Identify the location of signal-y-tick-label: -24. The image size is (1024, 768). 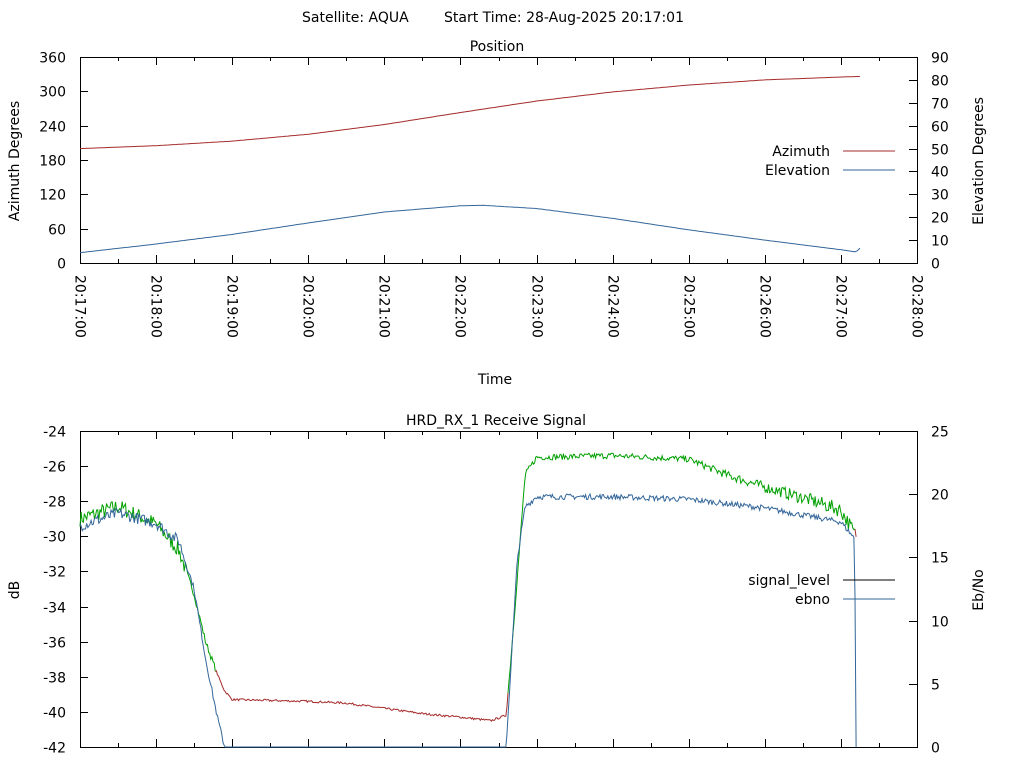
(54, 433).